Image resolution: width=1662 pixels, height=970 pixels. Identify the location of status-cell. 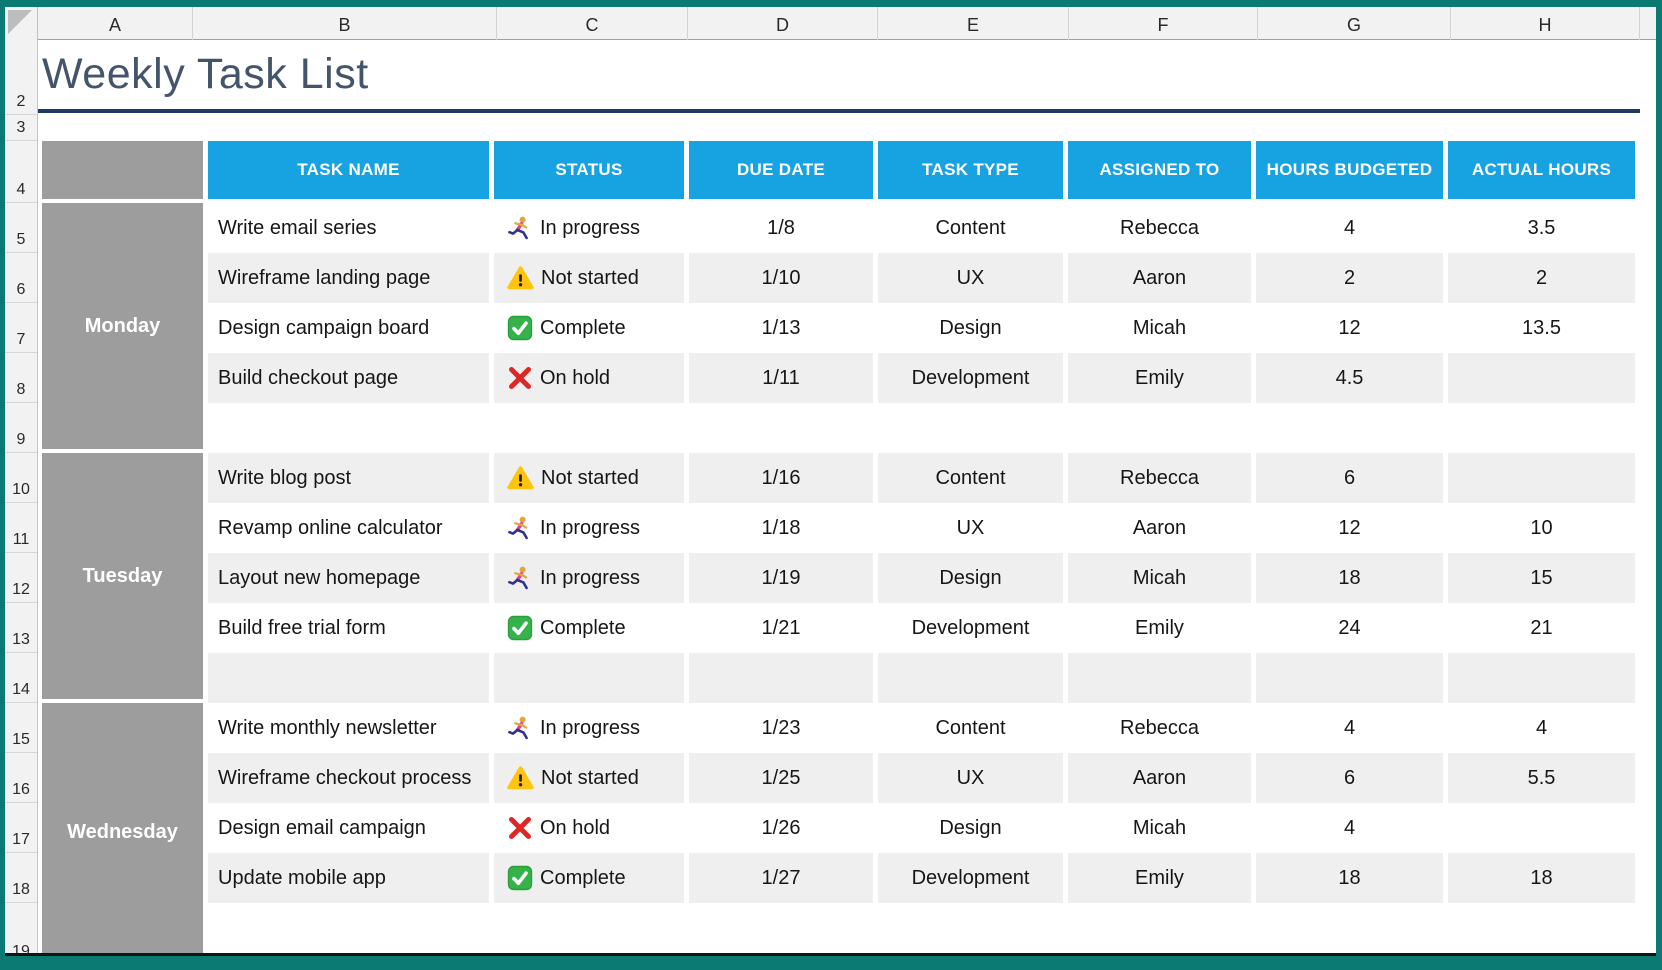
(589, 428).